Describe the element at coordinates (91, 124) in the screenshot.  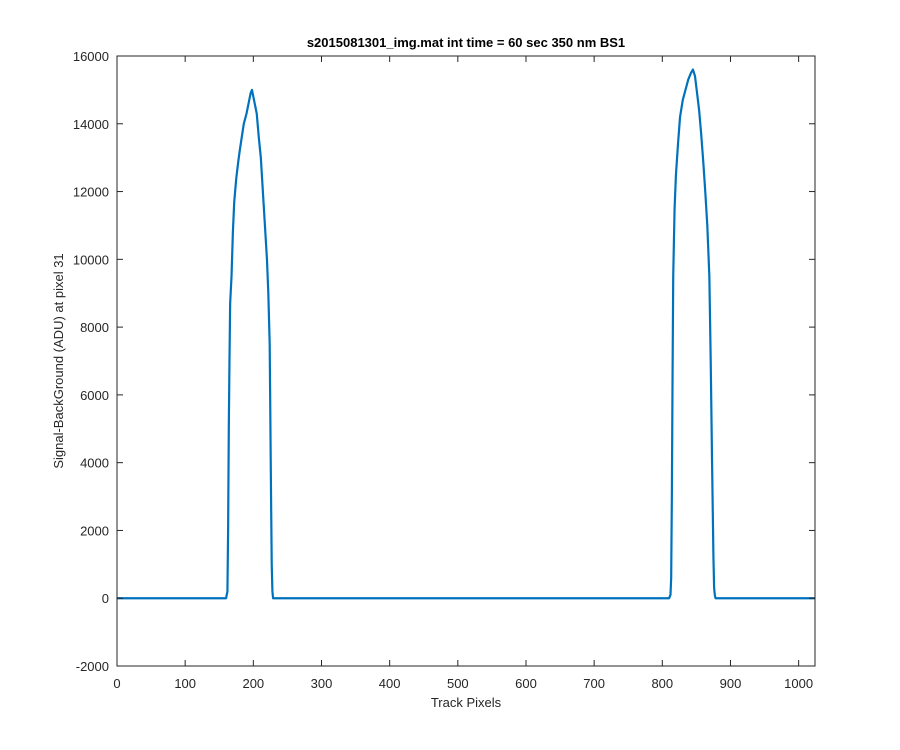
I see `y-tick-label: 14000` at that location.